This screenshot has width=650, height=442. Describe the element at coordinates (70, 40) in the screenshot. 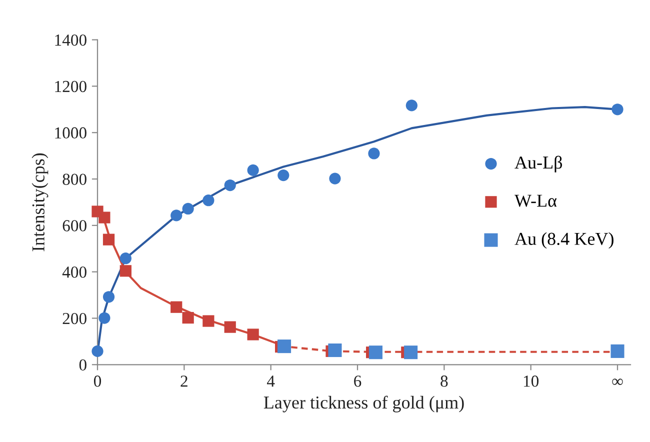

I see `y-tick-label: 1400` at that location.